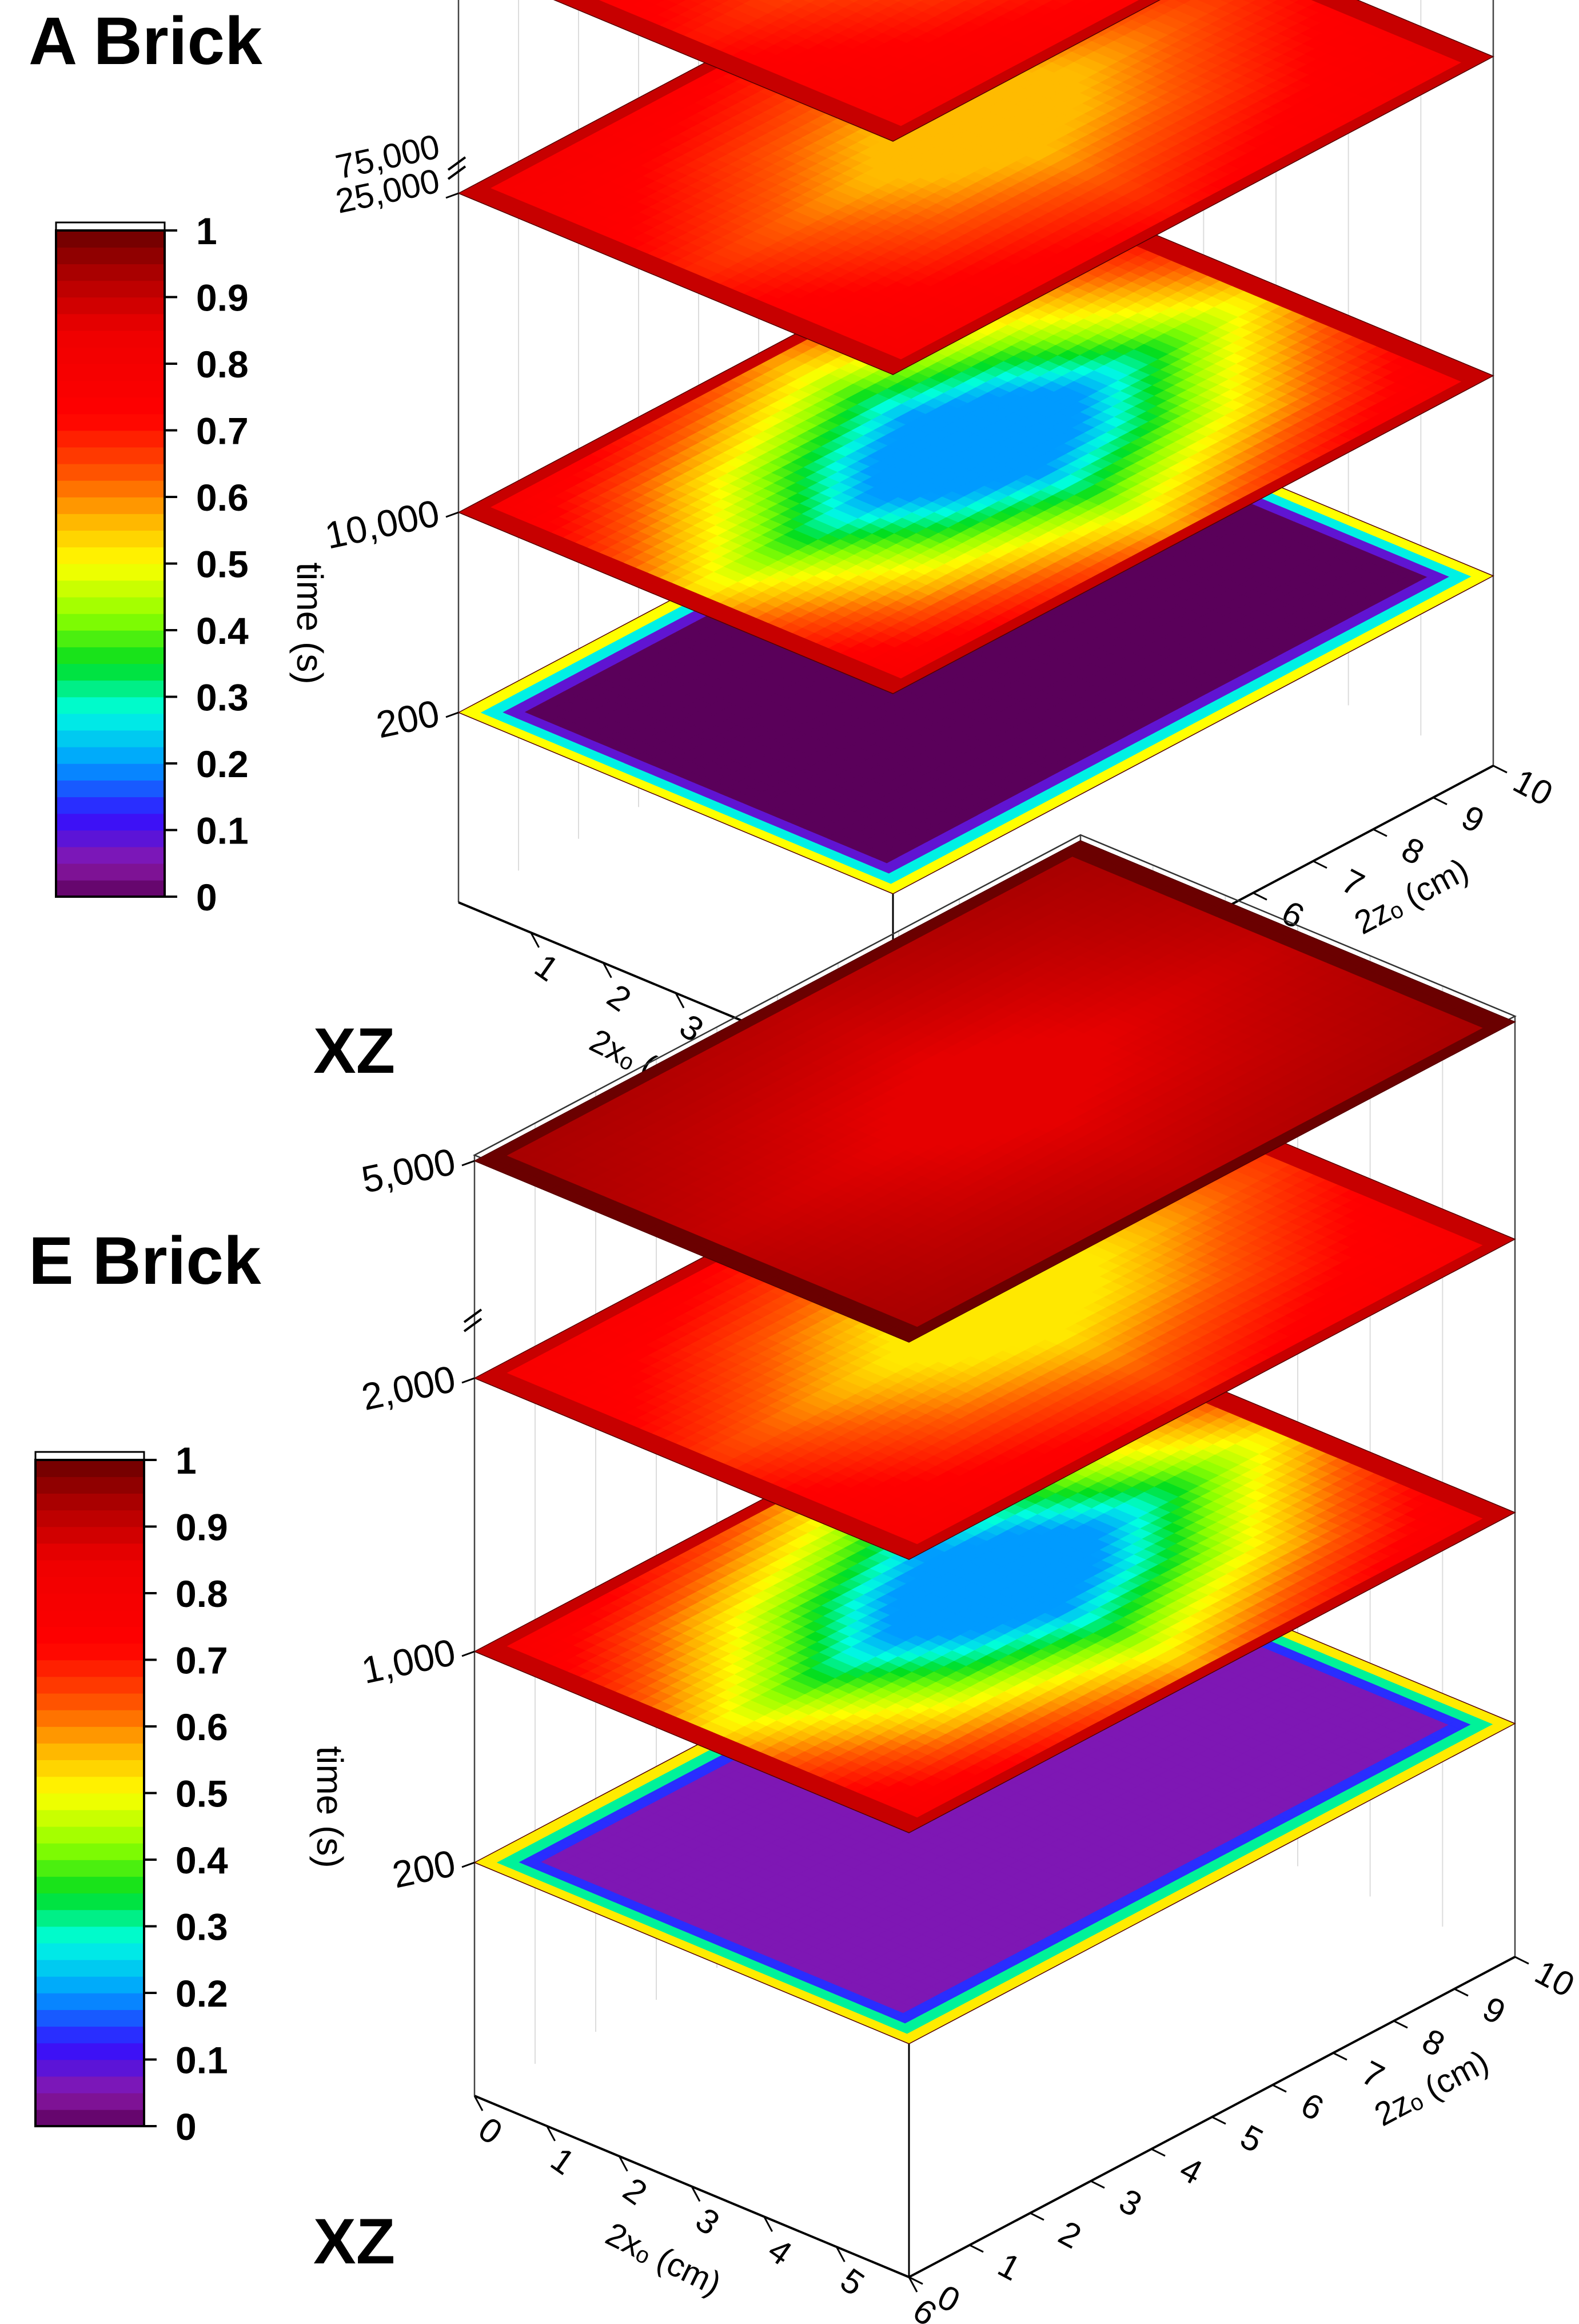  I want to click on colorbar-tick-label: 0.6, so click(222, 497).